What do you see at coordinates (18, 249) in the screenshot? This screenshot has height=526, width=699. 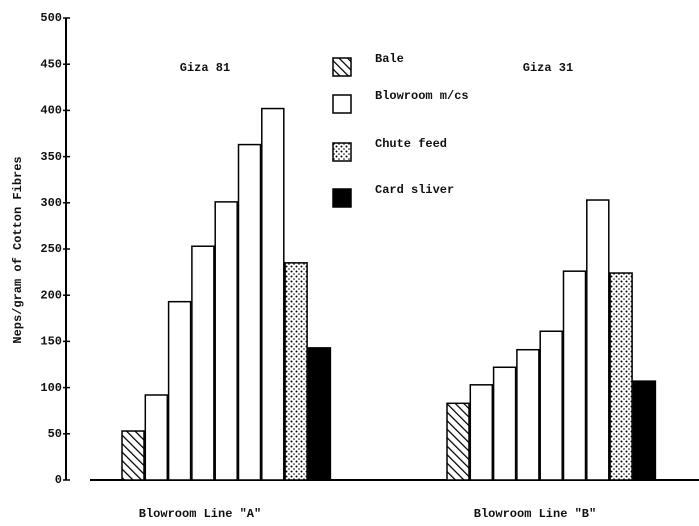 I see `y-axis-label: Neps/gram of Cotton Fibres` at bounding box center [18, 249].